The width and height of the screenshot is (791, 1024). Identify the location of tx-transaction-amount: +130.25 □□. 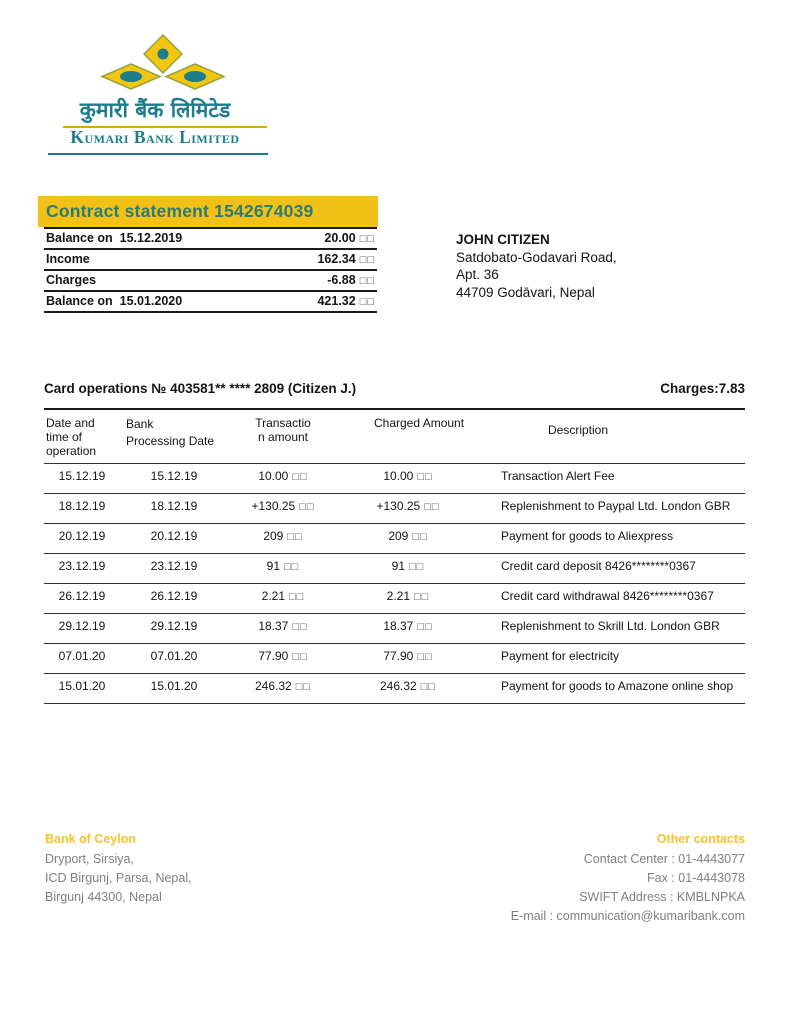
(283, 506).